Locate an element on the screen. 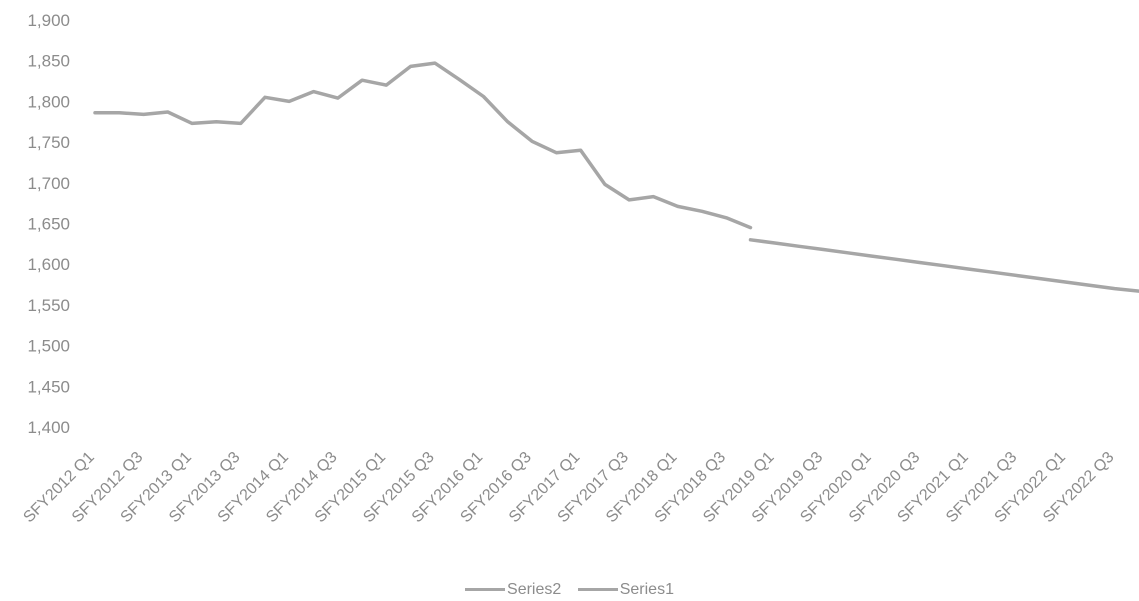 The height and width of the screenshot is (601, 1139). y-tick-label: 1,900 is located at coordinates (48, 20).